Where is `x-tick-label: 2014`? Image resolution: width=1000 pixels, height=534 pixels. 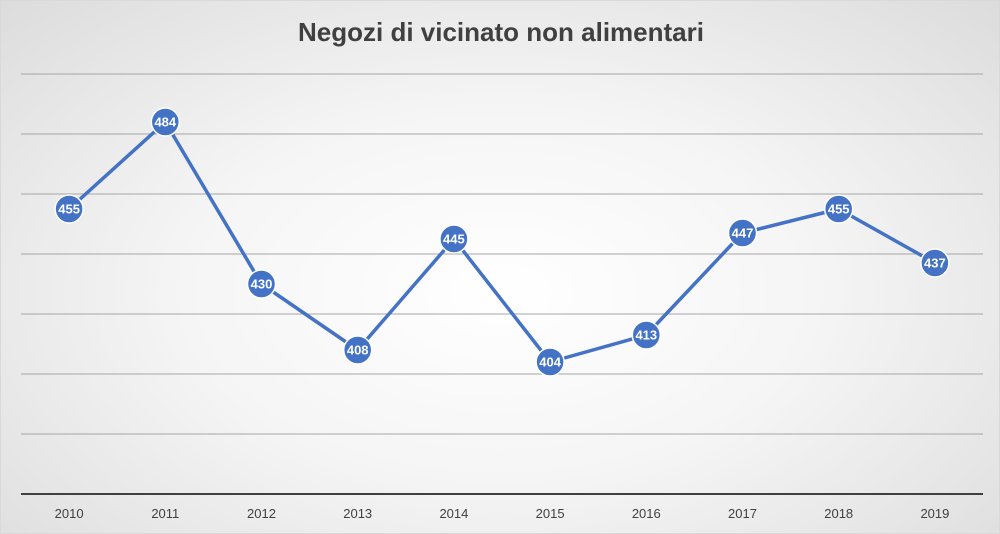
x-tick-label: 2014 is located at coordinates (453, 513).